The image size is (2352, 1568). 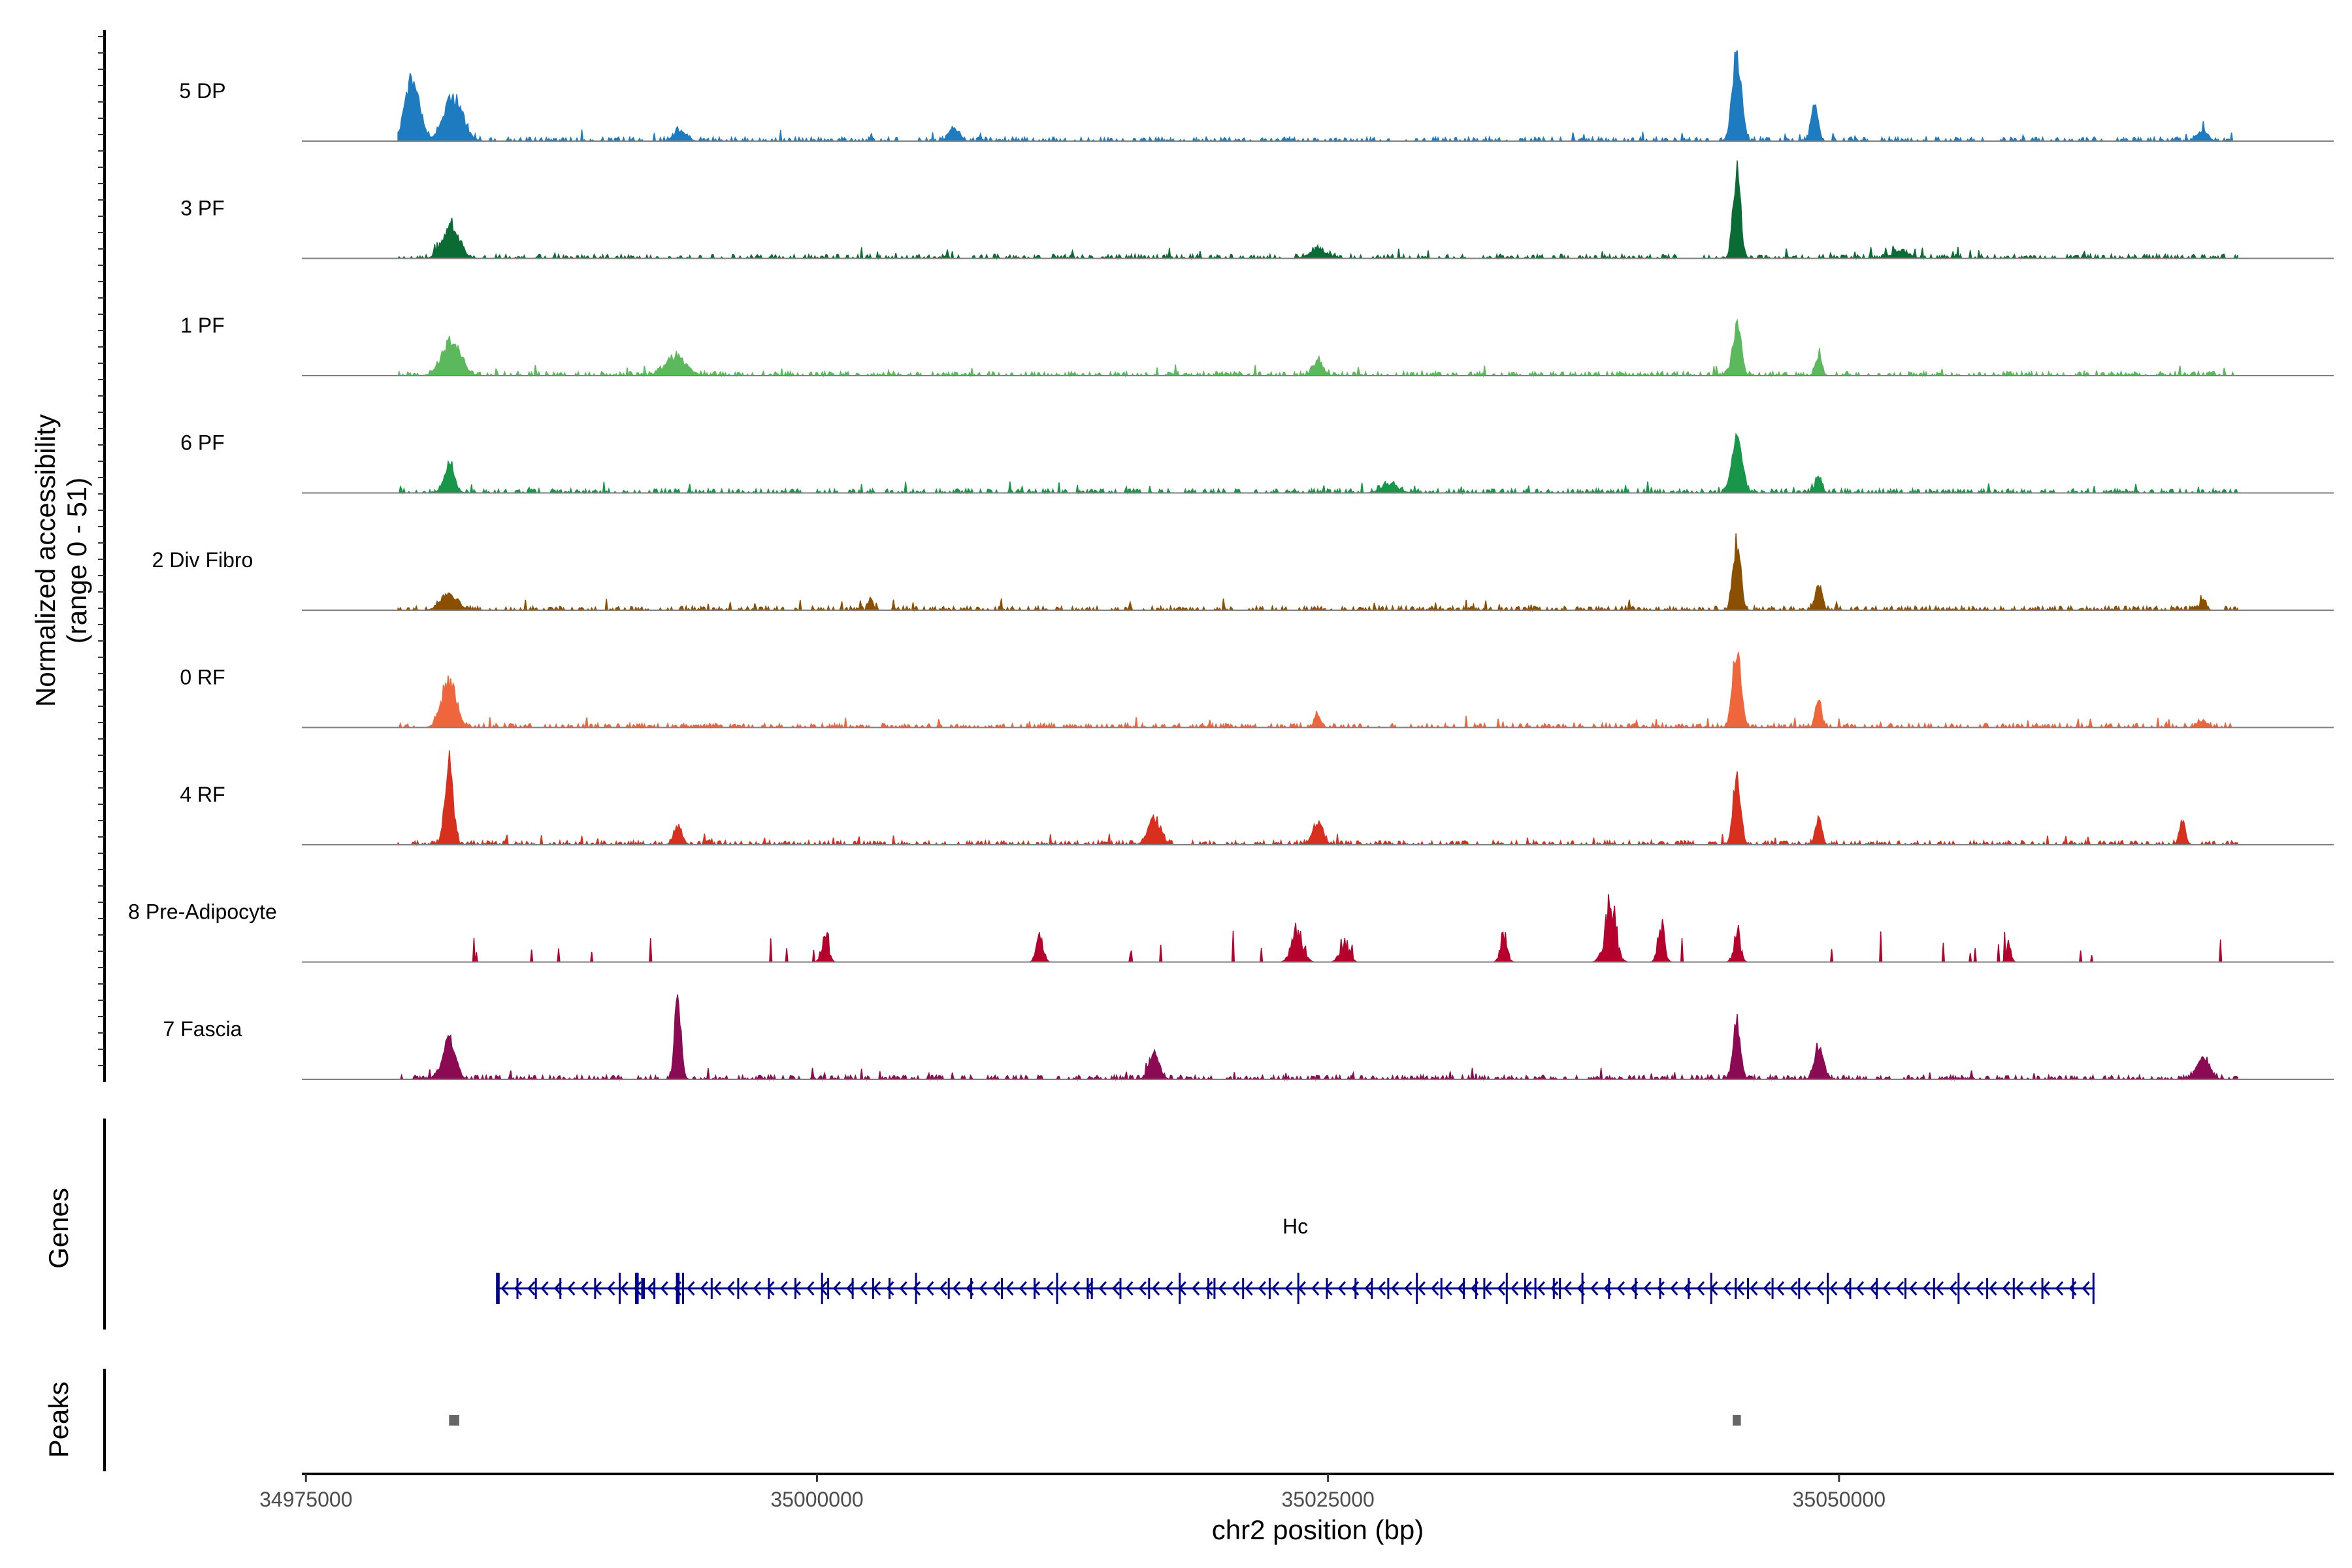 What do you see at coordinates (45, 560) in the screenshot?
I see `y-axis-title-line1: Normalized accessibility` at bounding box center [45, 560].